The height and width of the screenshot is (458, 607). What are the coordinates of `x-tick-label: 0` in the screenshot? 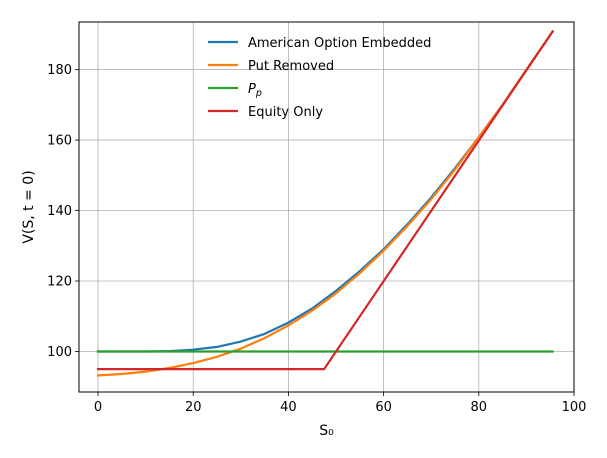 It's located at (98, 407).